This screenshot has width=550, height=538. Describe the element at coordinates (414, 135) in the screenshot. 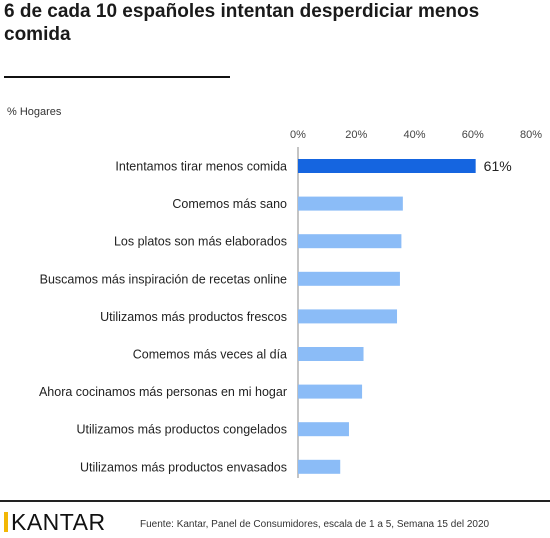

I see `x-tick-label: 40%` at that location.